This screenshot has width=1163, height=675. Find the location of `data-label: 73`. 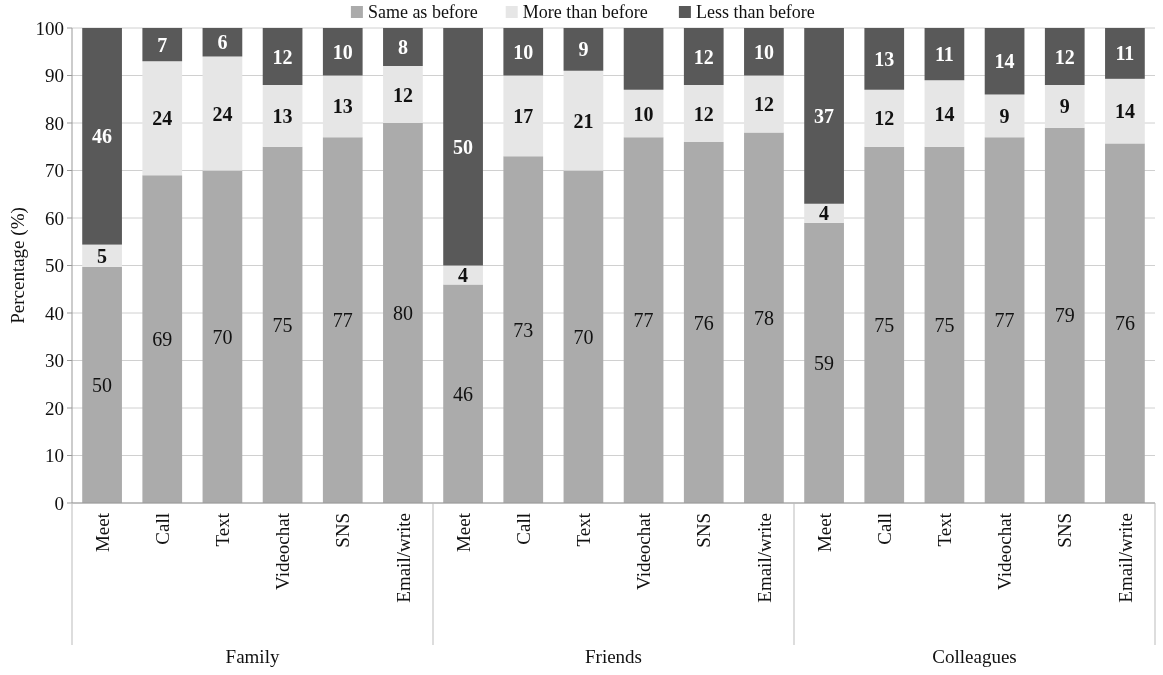

data-label: 73 is located at coordinates (523, 329).